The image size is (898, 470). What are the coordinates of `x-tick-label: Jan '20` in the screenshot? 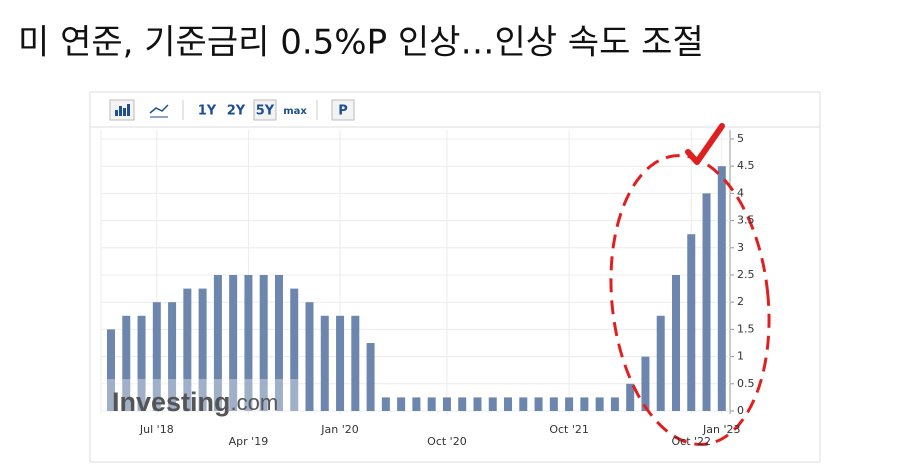 It's located at (339, 429).